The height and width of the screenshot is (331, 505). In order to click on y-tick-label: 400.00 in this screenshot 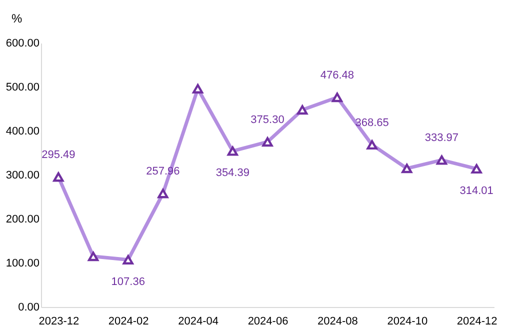, I will do `click(23, 132)`.